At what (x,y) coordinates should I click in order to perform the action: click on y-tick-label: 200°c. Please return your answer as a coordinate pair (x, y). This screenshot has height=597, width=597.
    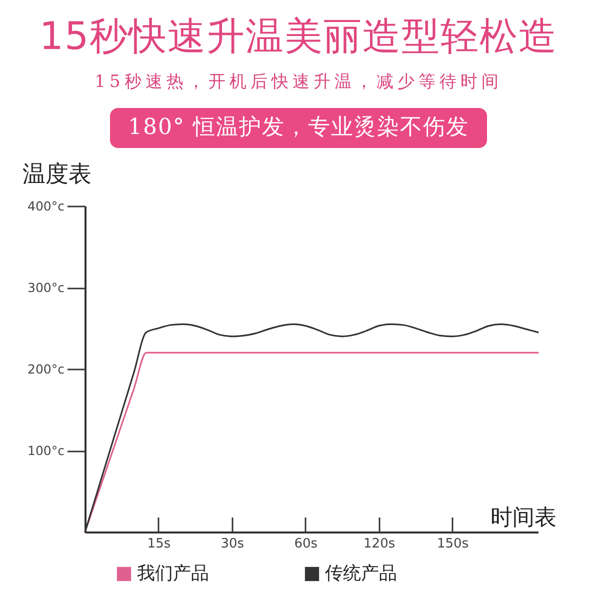
    Looking at the image, I should click on (46, 369).